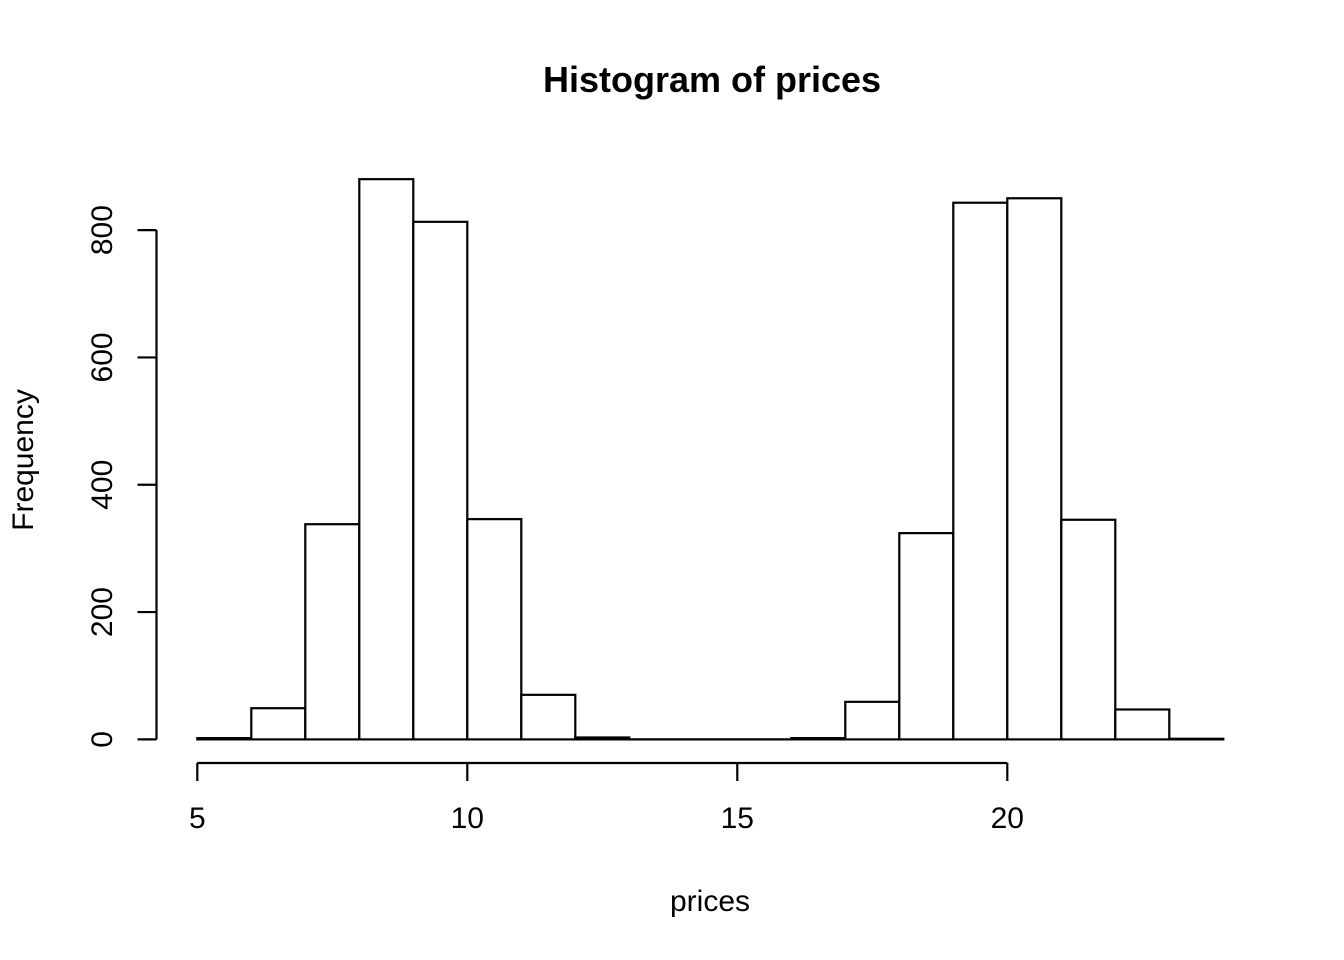  Describe the element at coordinates (102, 612) in the screenshot. I see `y-tick-label: 200` at that location.